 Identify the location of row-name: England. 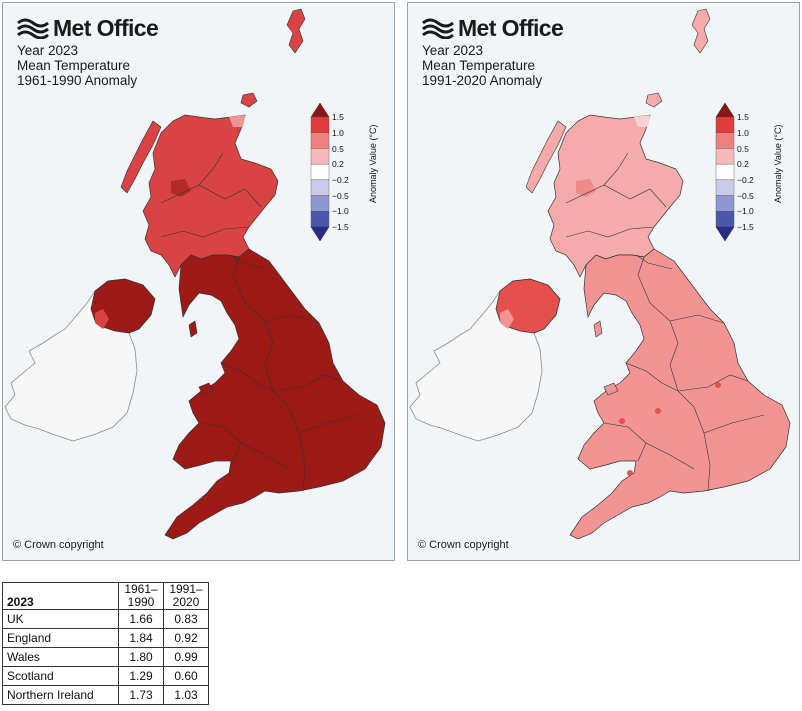
(60, 638).